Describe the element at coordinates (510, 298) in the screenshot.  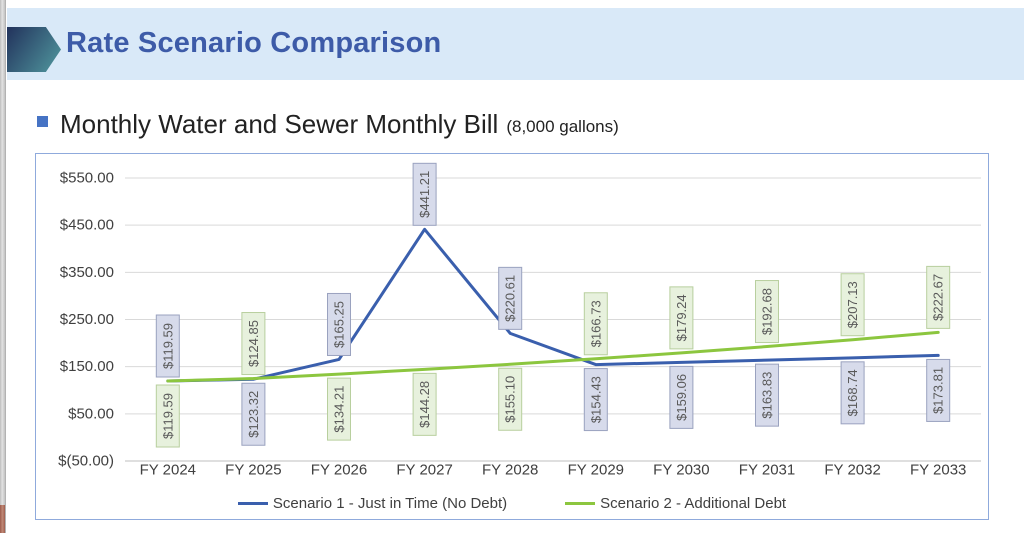
I see `svg-text: $220.61` at that location.